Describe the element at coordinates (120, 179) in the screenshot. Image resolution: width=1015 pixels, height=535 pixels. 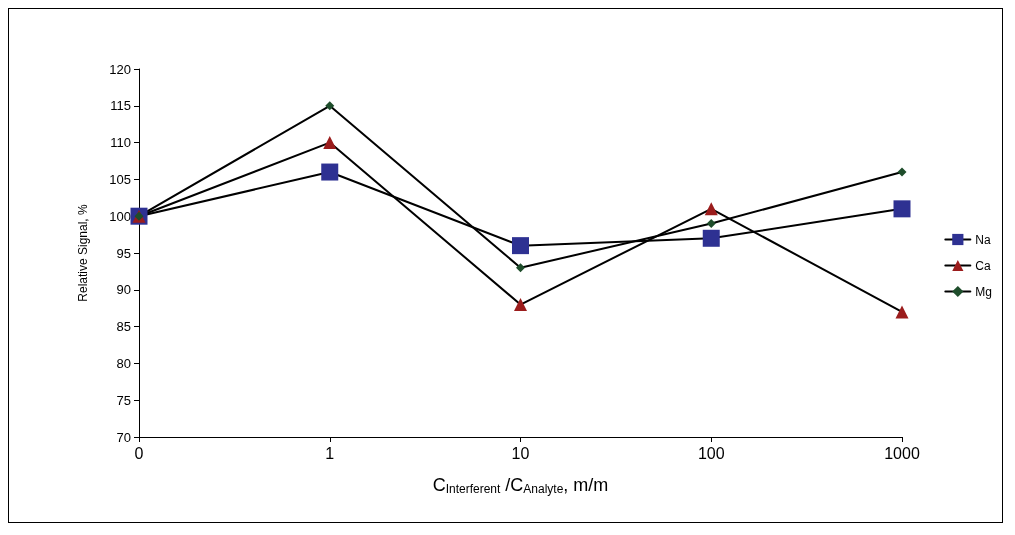
I see `y-tick-label: 105` at that location.